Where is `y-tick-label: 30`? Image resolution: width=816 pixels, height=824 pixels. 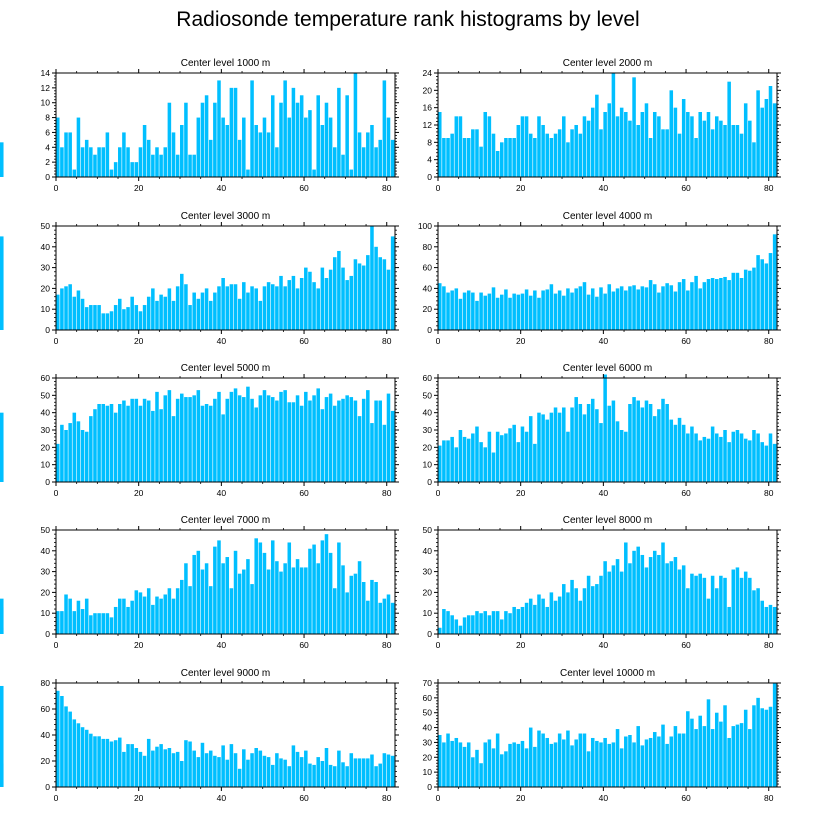 y-tick-label: 30 is located at coordinates (46, 430).